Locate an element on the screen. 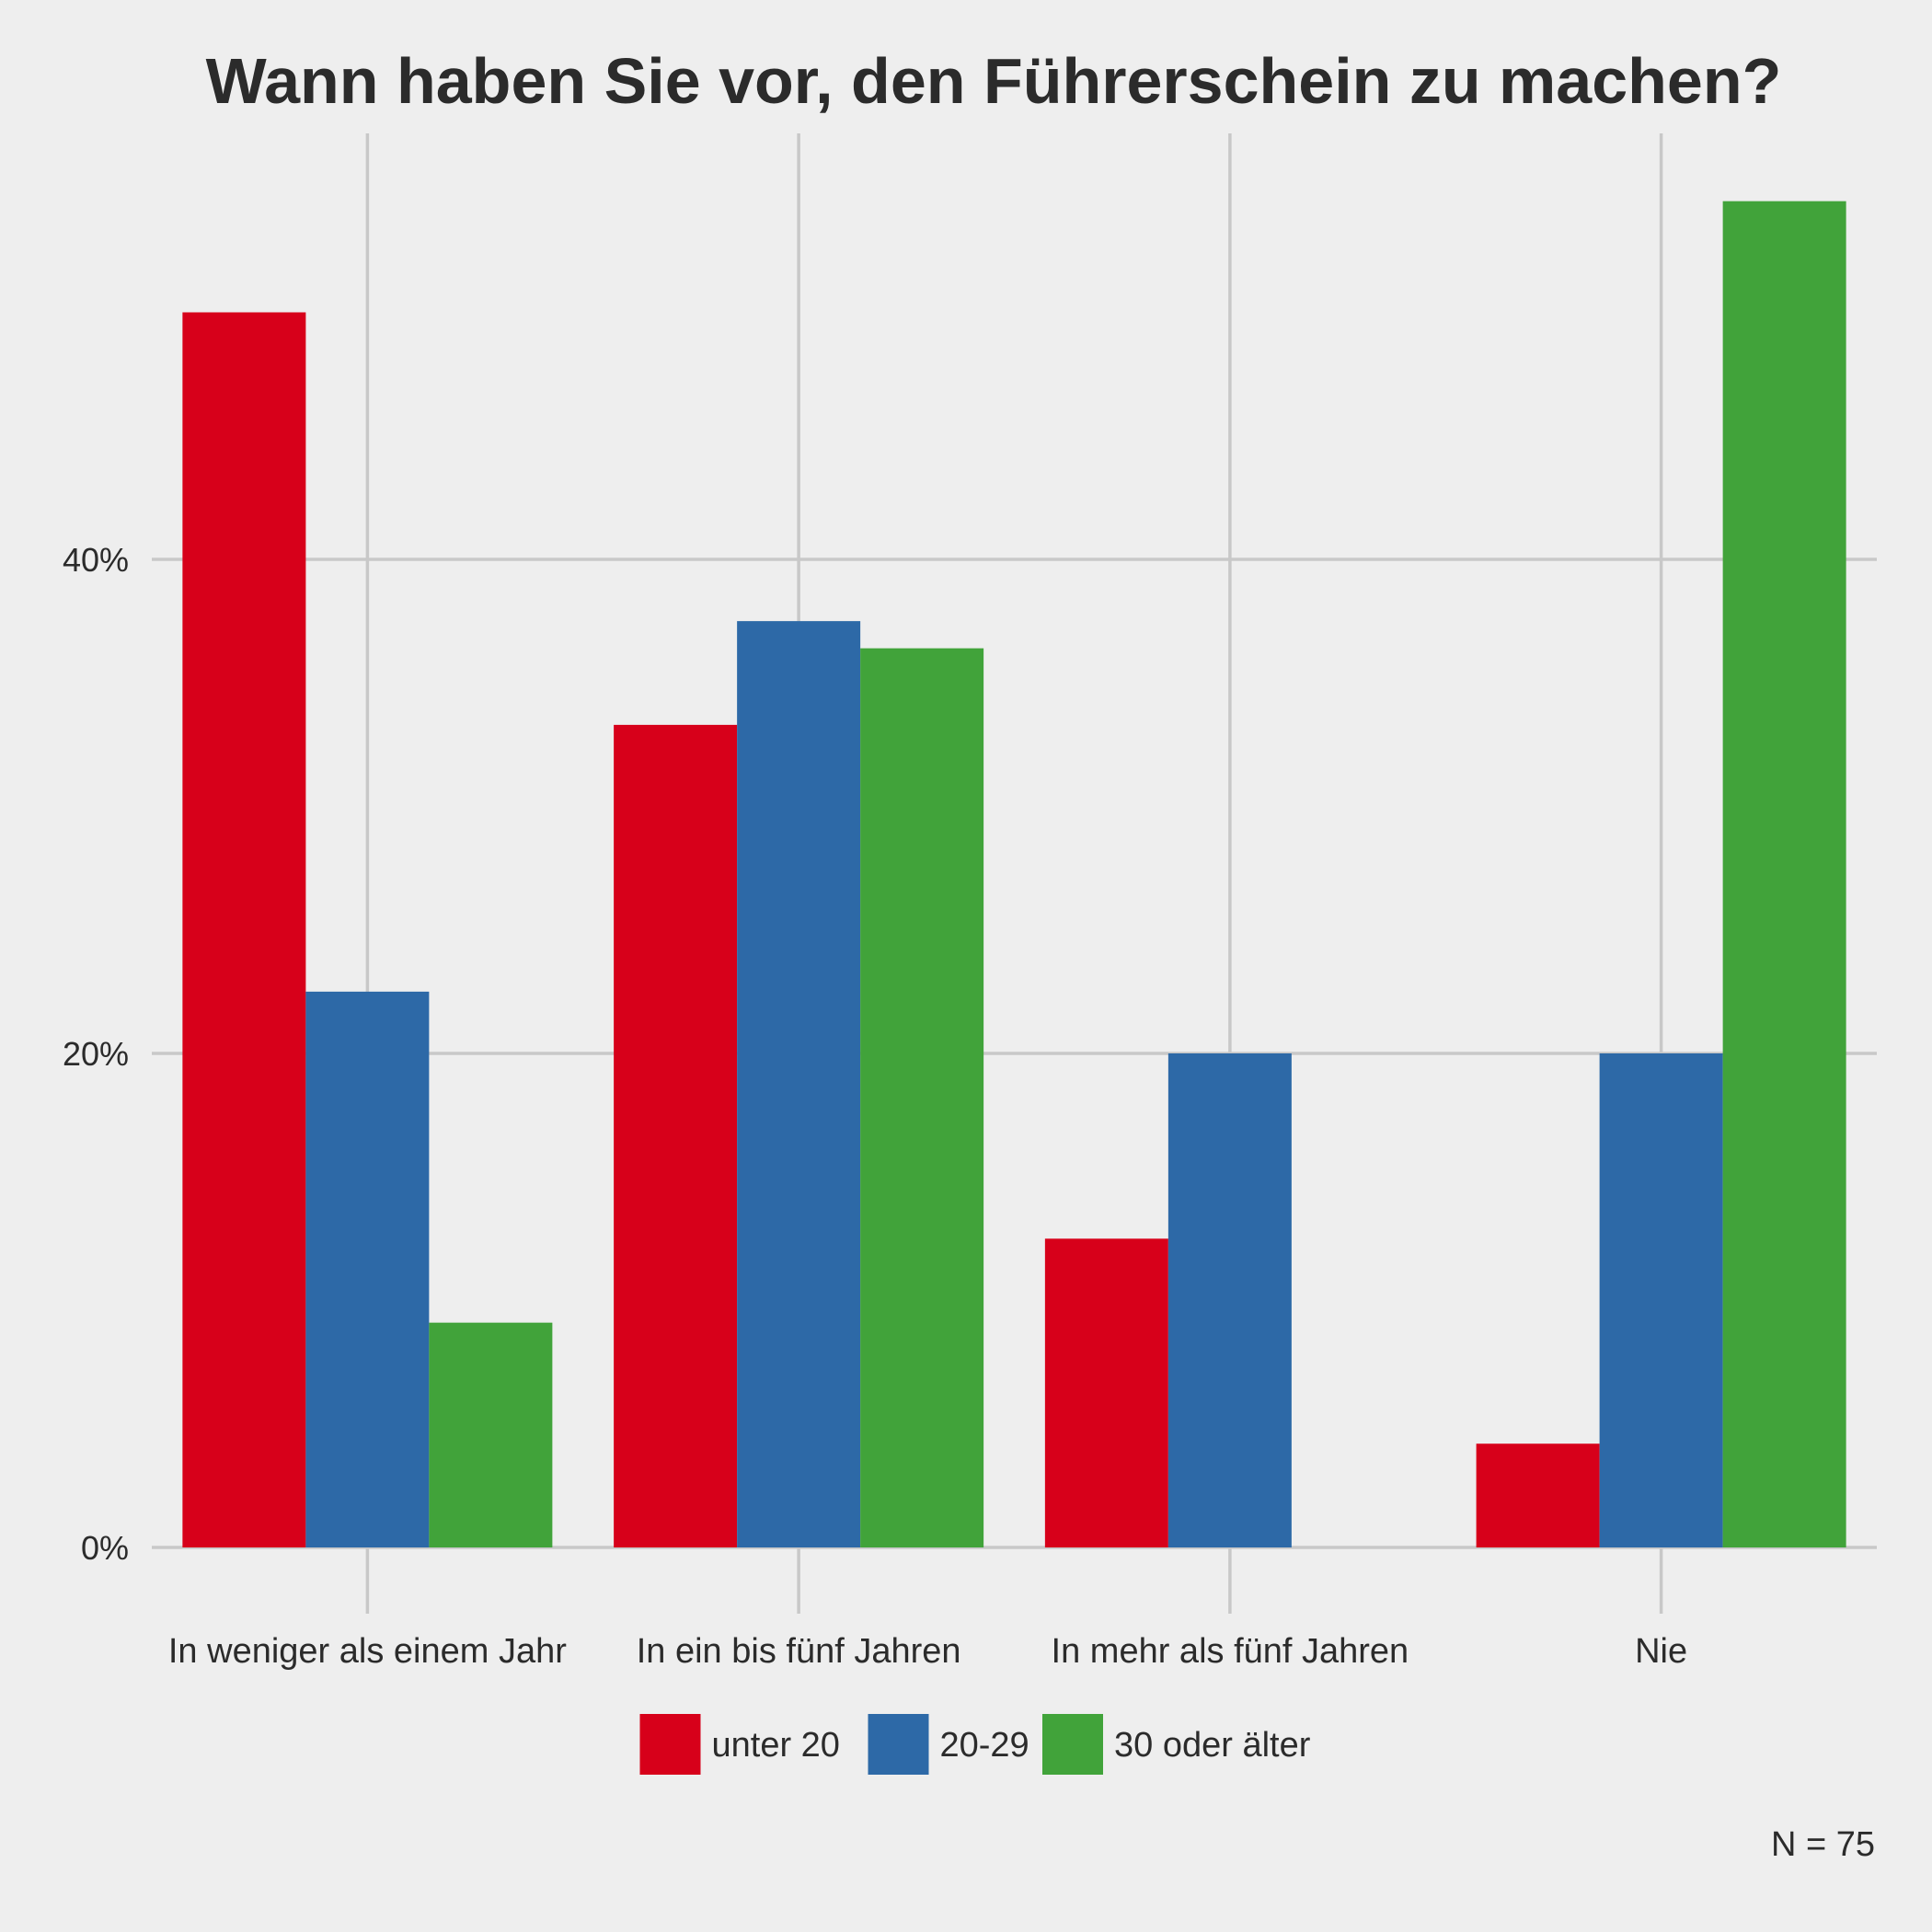 The height and width of the screenshot is (1932, 1932). legend-label: unter 20 is located at coordinates (776, 1745).